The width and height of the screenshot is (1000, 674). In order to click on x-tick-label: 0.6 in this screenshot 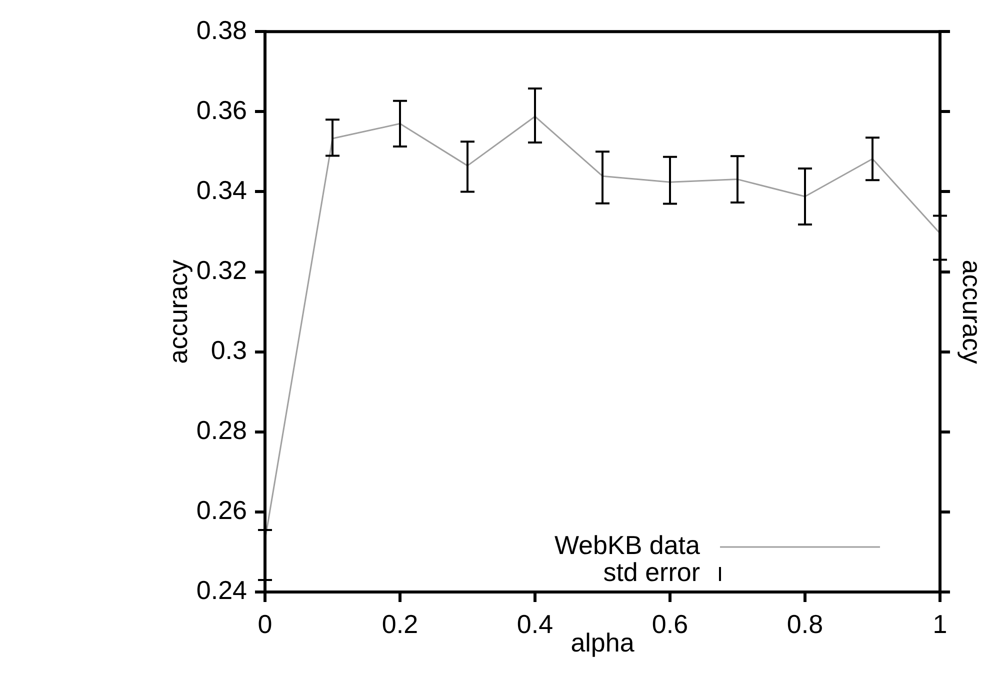, I will do `click(670, 623)`.